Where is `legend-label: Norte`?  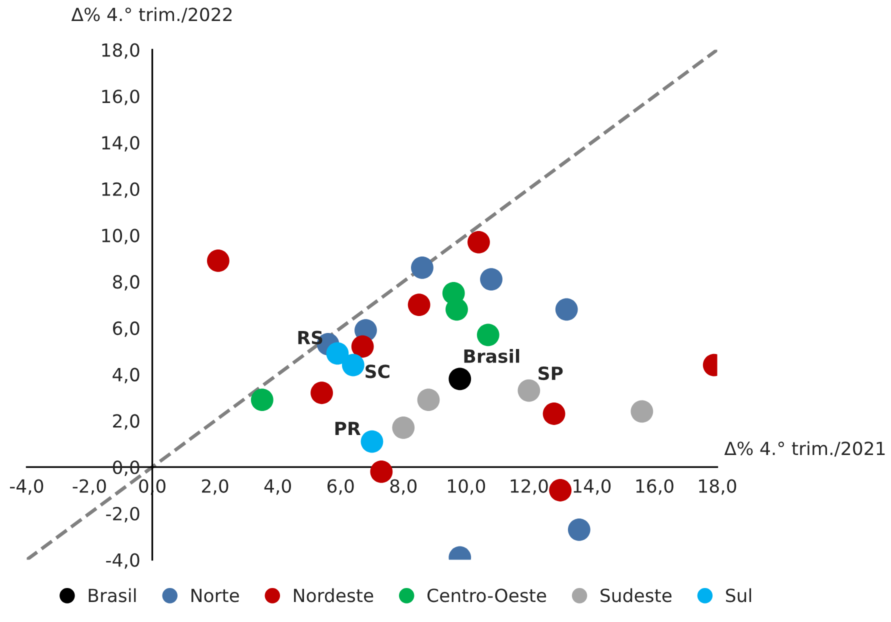 legend-label: Norte is located at coordinates (215, 595).